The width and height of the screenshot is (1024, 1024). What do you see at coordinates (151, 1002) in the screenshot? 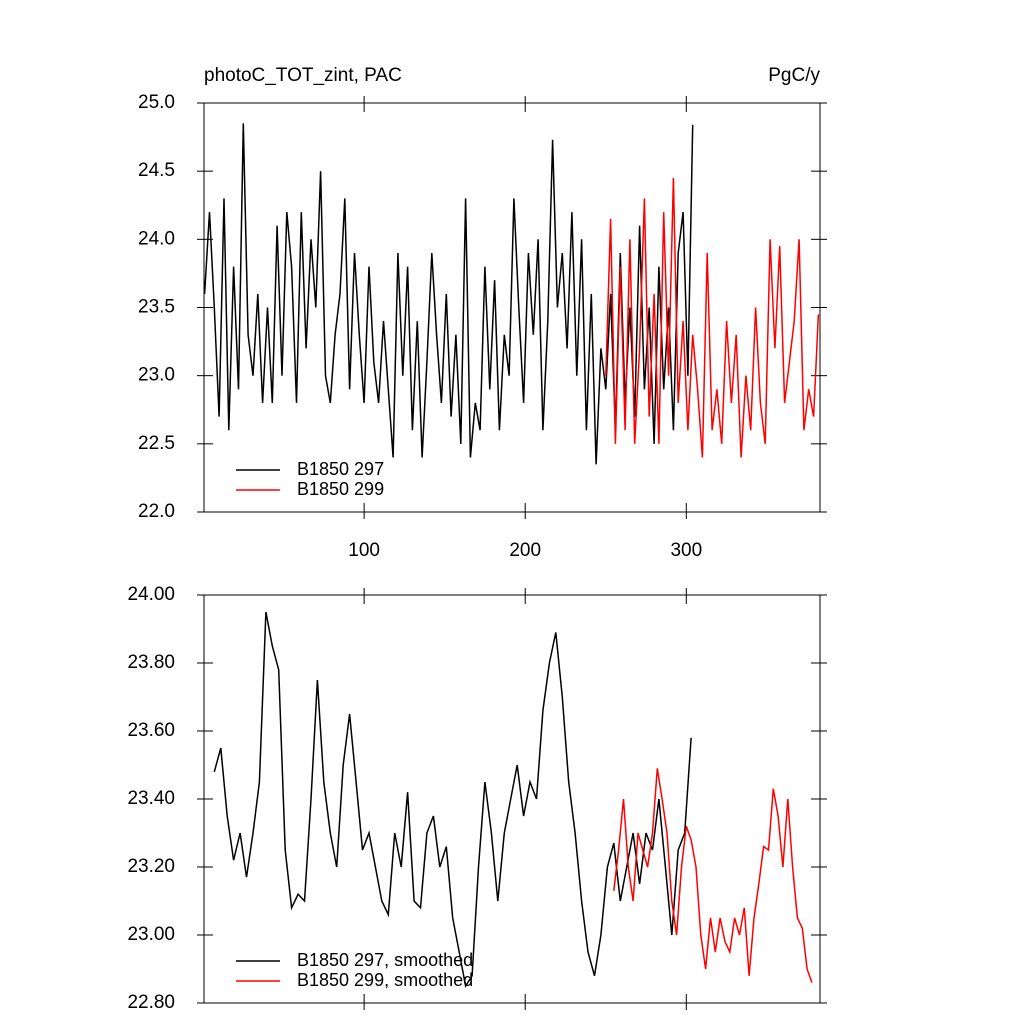
I see `y-tick-label: 22.80` at bounding box center [151, 1002].